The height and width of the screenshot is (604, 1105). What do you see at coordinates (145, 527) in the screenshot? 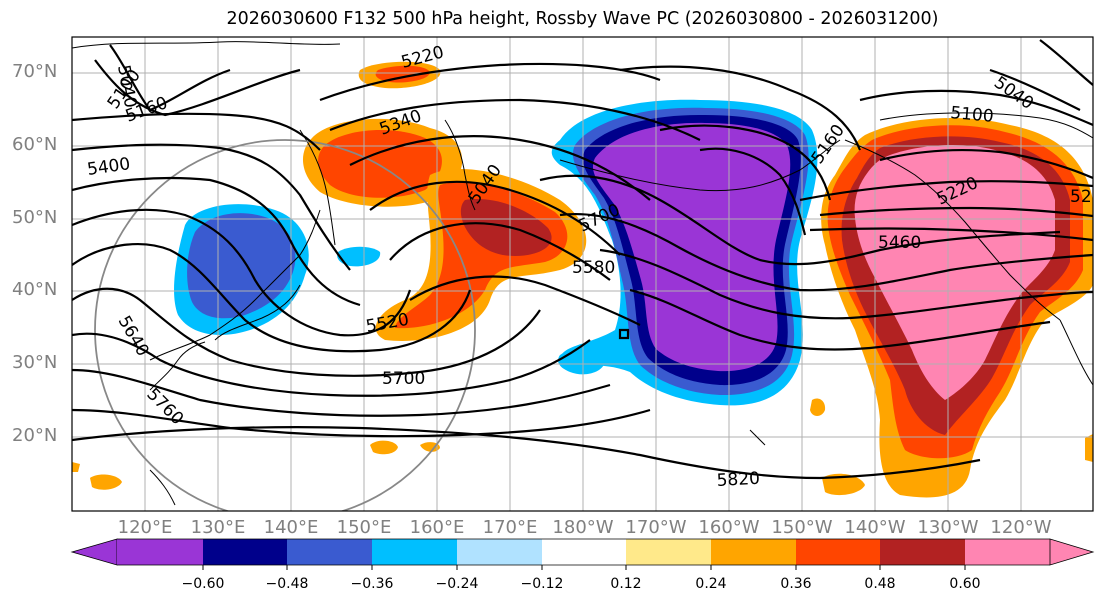
I see `lon-label: 120°E` at bounding box center [145, 527].